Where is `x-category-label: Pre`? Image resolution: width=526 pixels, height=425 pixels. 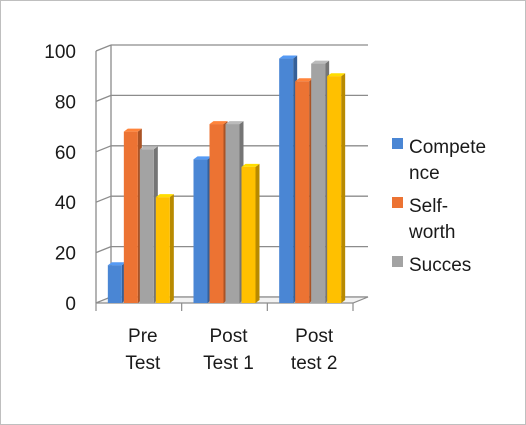 x-category-label: Pre is located at coordinates (143, 336).